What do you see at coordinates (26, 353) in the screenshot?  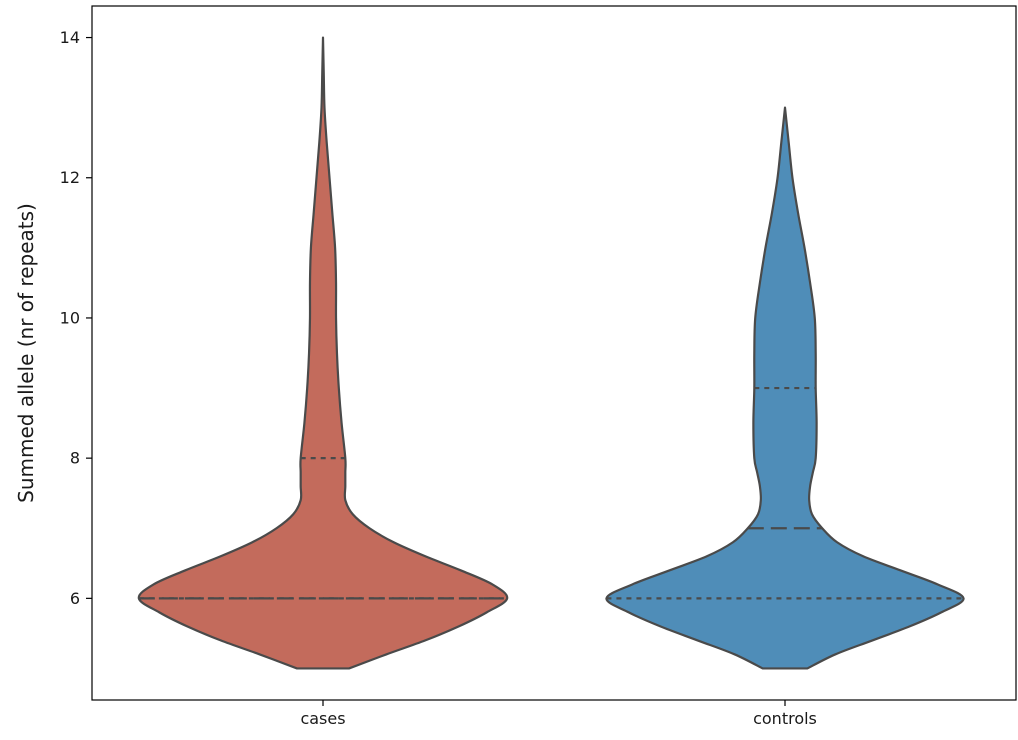 I see `y-axis-label: Summed allele (nr of repeats)` at bounding box center [26, 353].